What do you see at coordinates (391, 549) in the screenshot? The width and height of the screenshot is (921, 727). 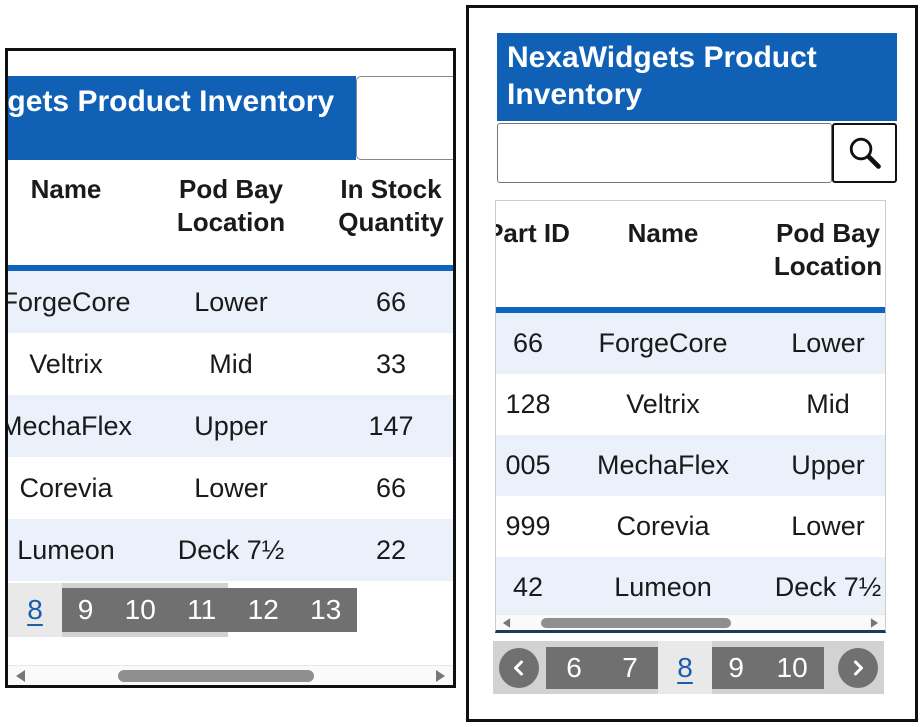 I see `cell-quantity: 22` at bounding box center [391, 549].